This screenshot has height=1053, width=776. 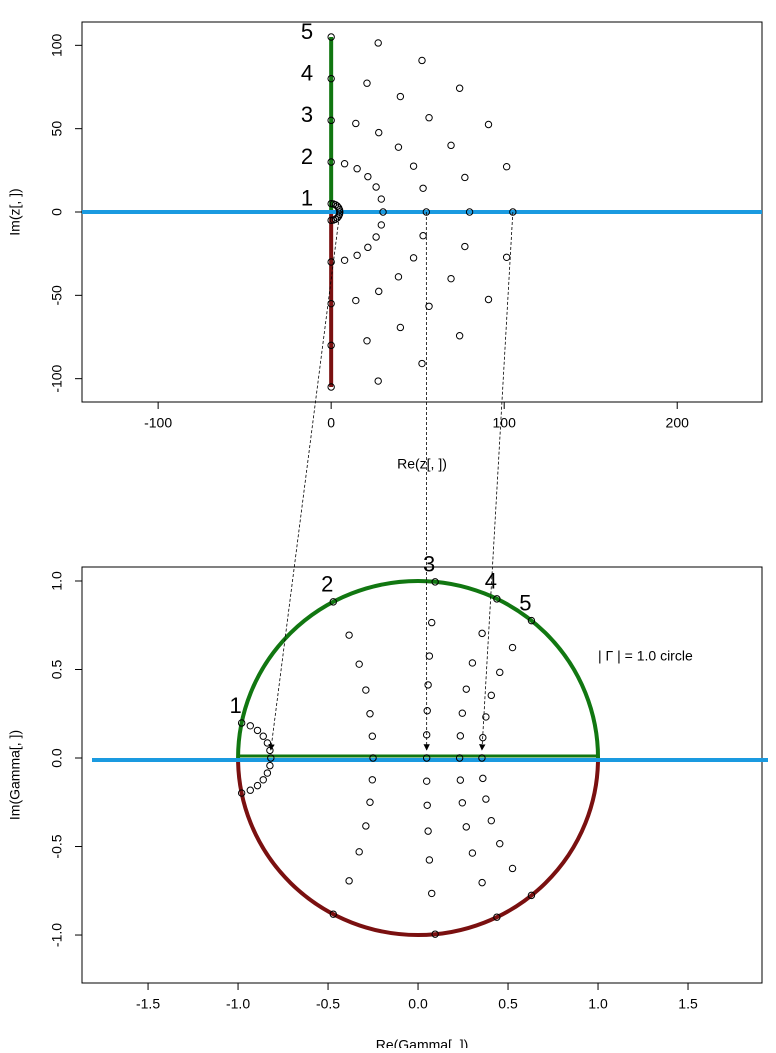 What do you see at coordinates (508, 1004) in the screenshot?
I see `x-tick-label: 0.5` at bounding box center [508, 1004].